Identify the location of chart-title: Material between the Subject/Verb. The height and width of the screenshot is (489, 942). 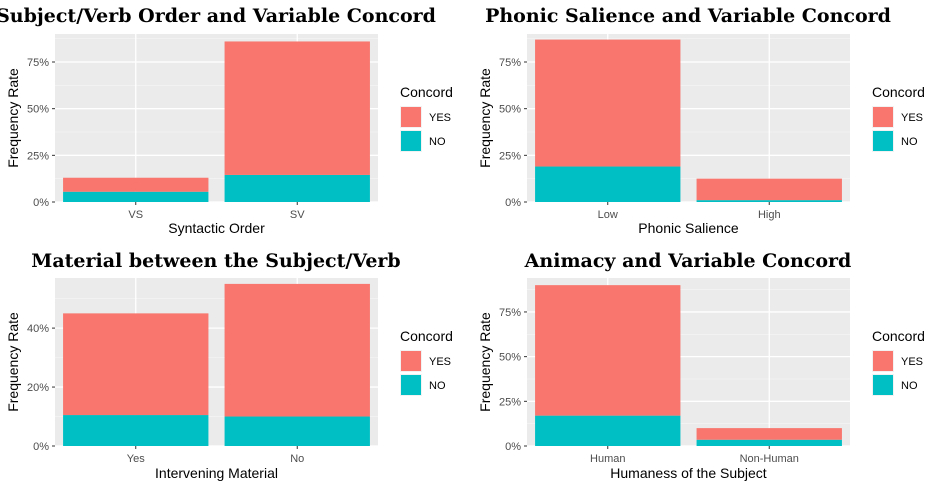
(215, 261).